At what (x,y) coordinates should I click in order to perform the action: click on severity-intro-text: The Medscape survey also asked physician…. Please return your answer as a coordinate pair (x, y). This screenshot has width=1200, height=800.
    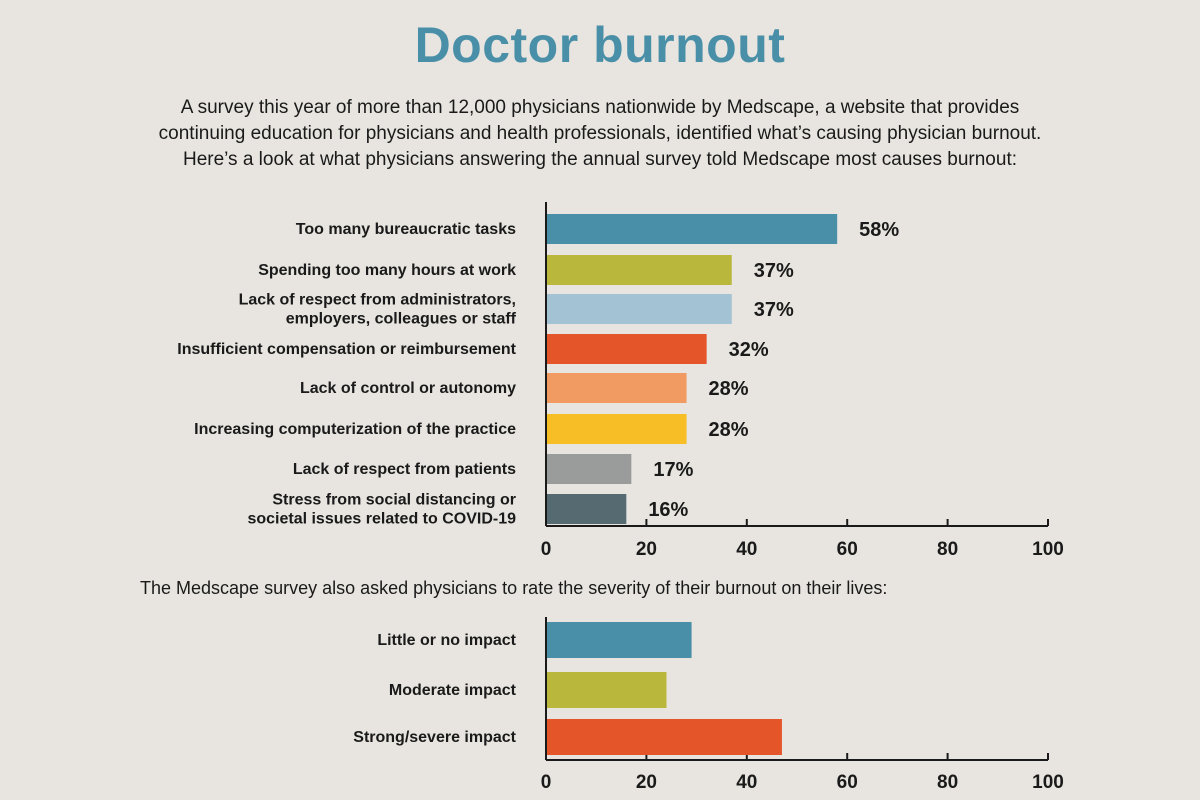
    Looking at the image, I should click on (514, 588).